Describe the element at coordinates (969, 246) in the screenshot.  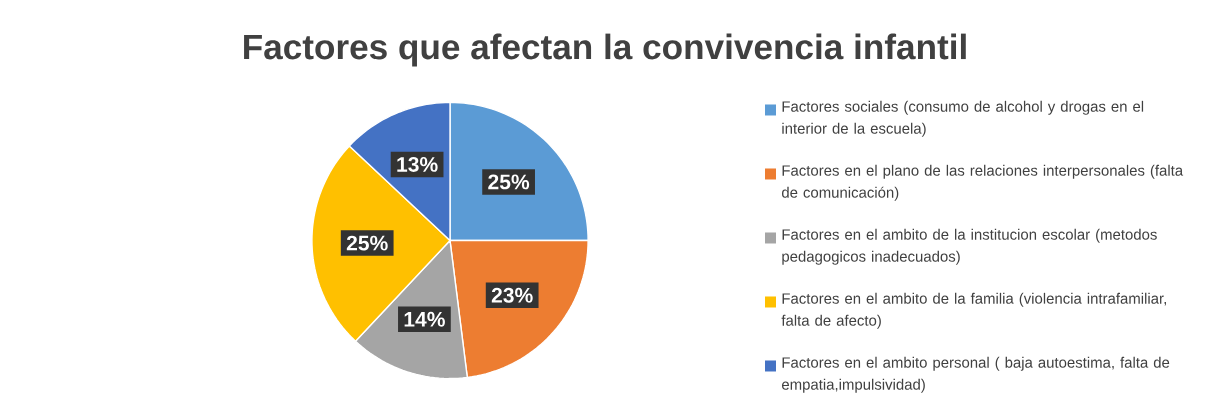
I see `legend-label: Factores en el ambito de la institucion escolar (metodos pedagogicos inadecuados)` at that location.